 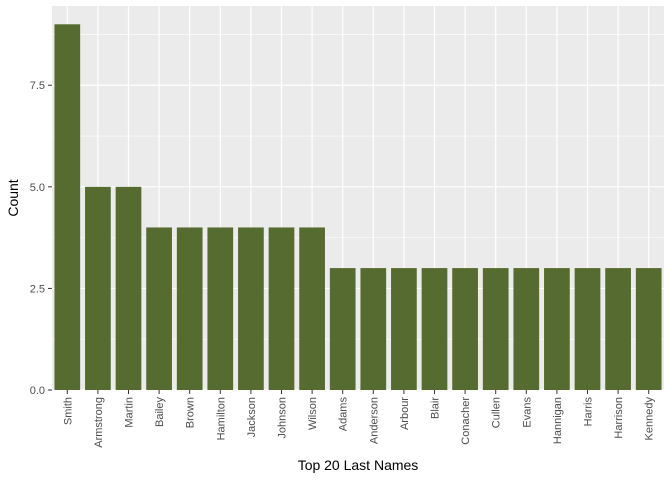 What do you see at coordinates (37, 391) in the screenshot?
I see `y-tick-label: 0.0` at bounding box center [37, 391].